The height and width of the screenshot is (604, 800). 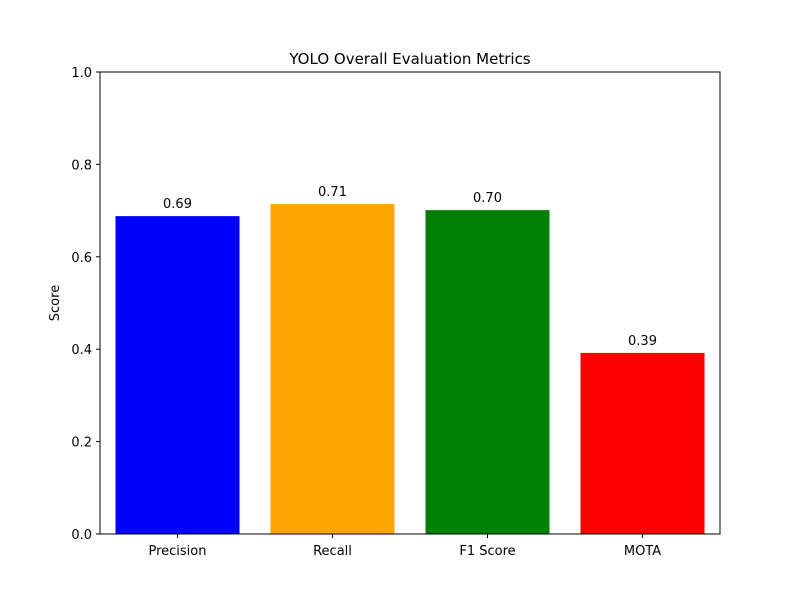 What do you see at coordinates (81, 535) in the screenshot?
I see `y-tick-label: 0.0` at bounding box center [81, 535].